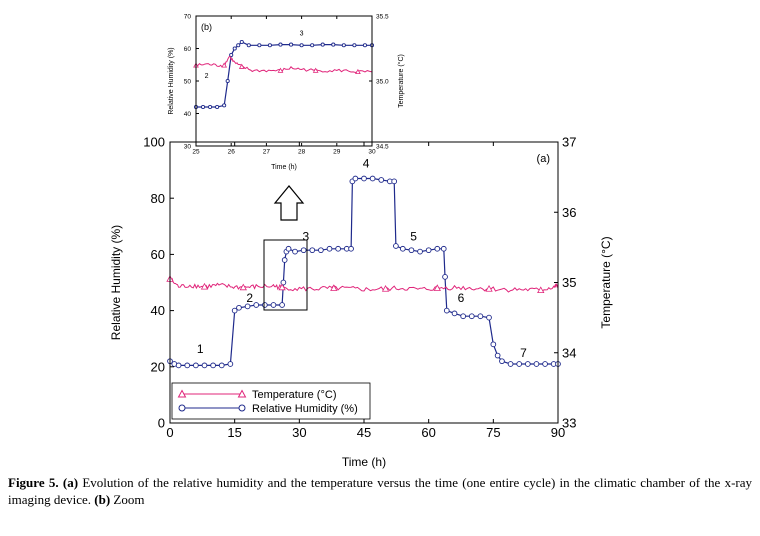 Image resolution: width=760 pixels, height=536 pixels. I want to click on y-tick-label: 30, so click(188, 146).